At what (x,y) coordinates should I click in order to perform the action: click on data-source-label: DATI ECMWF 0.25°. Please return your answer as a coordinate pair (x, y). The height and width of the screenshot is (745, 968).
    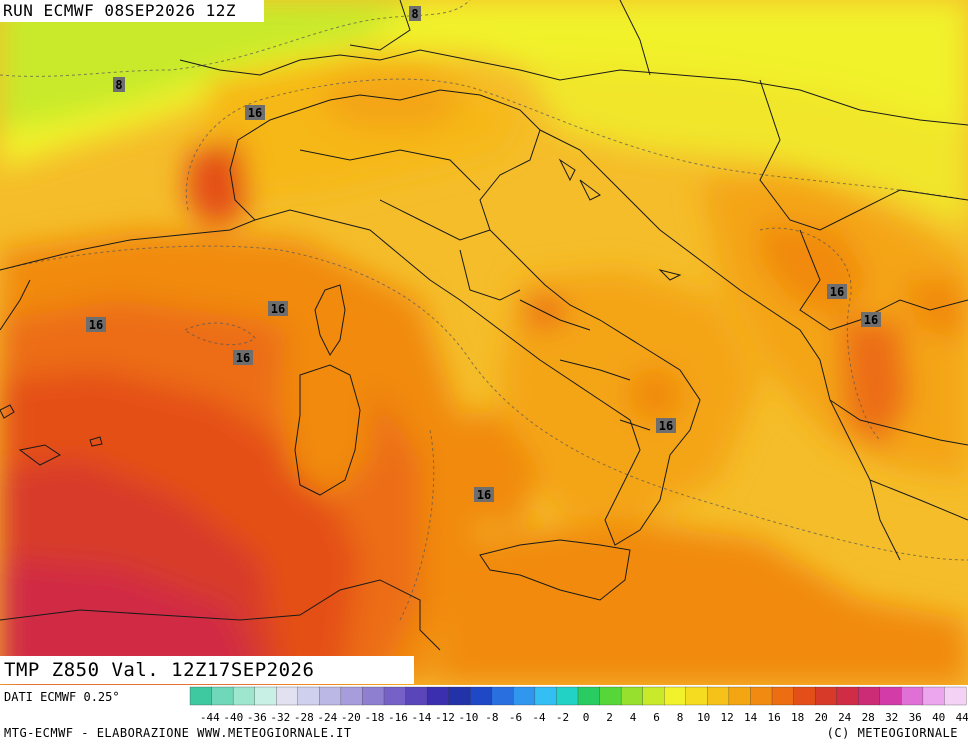
    Looking at the image, I should click on (62, 697).